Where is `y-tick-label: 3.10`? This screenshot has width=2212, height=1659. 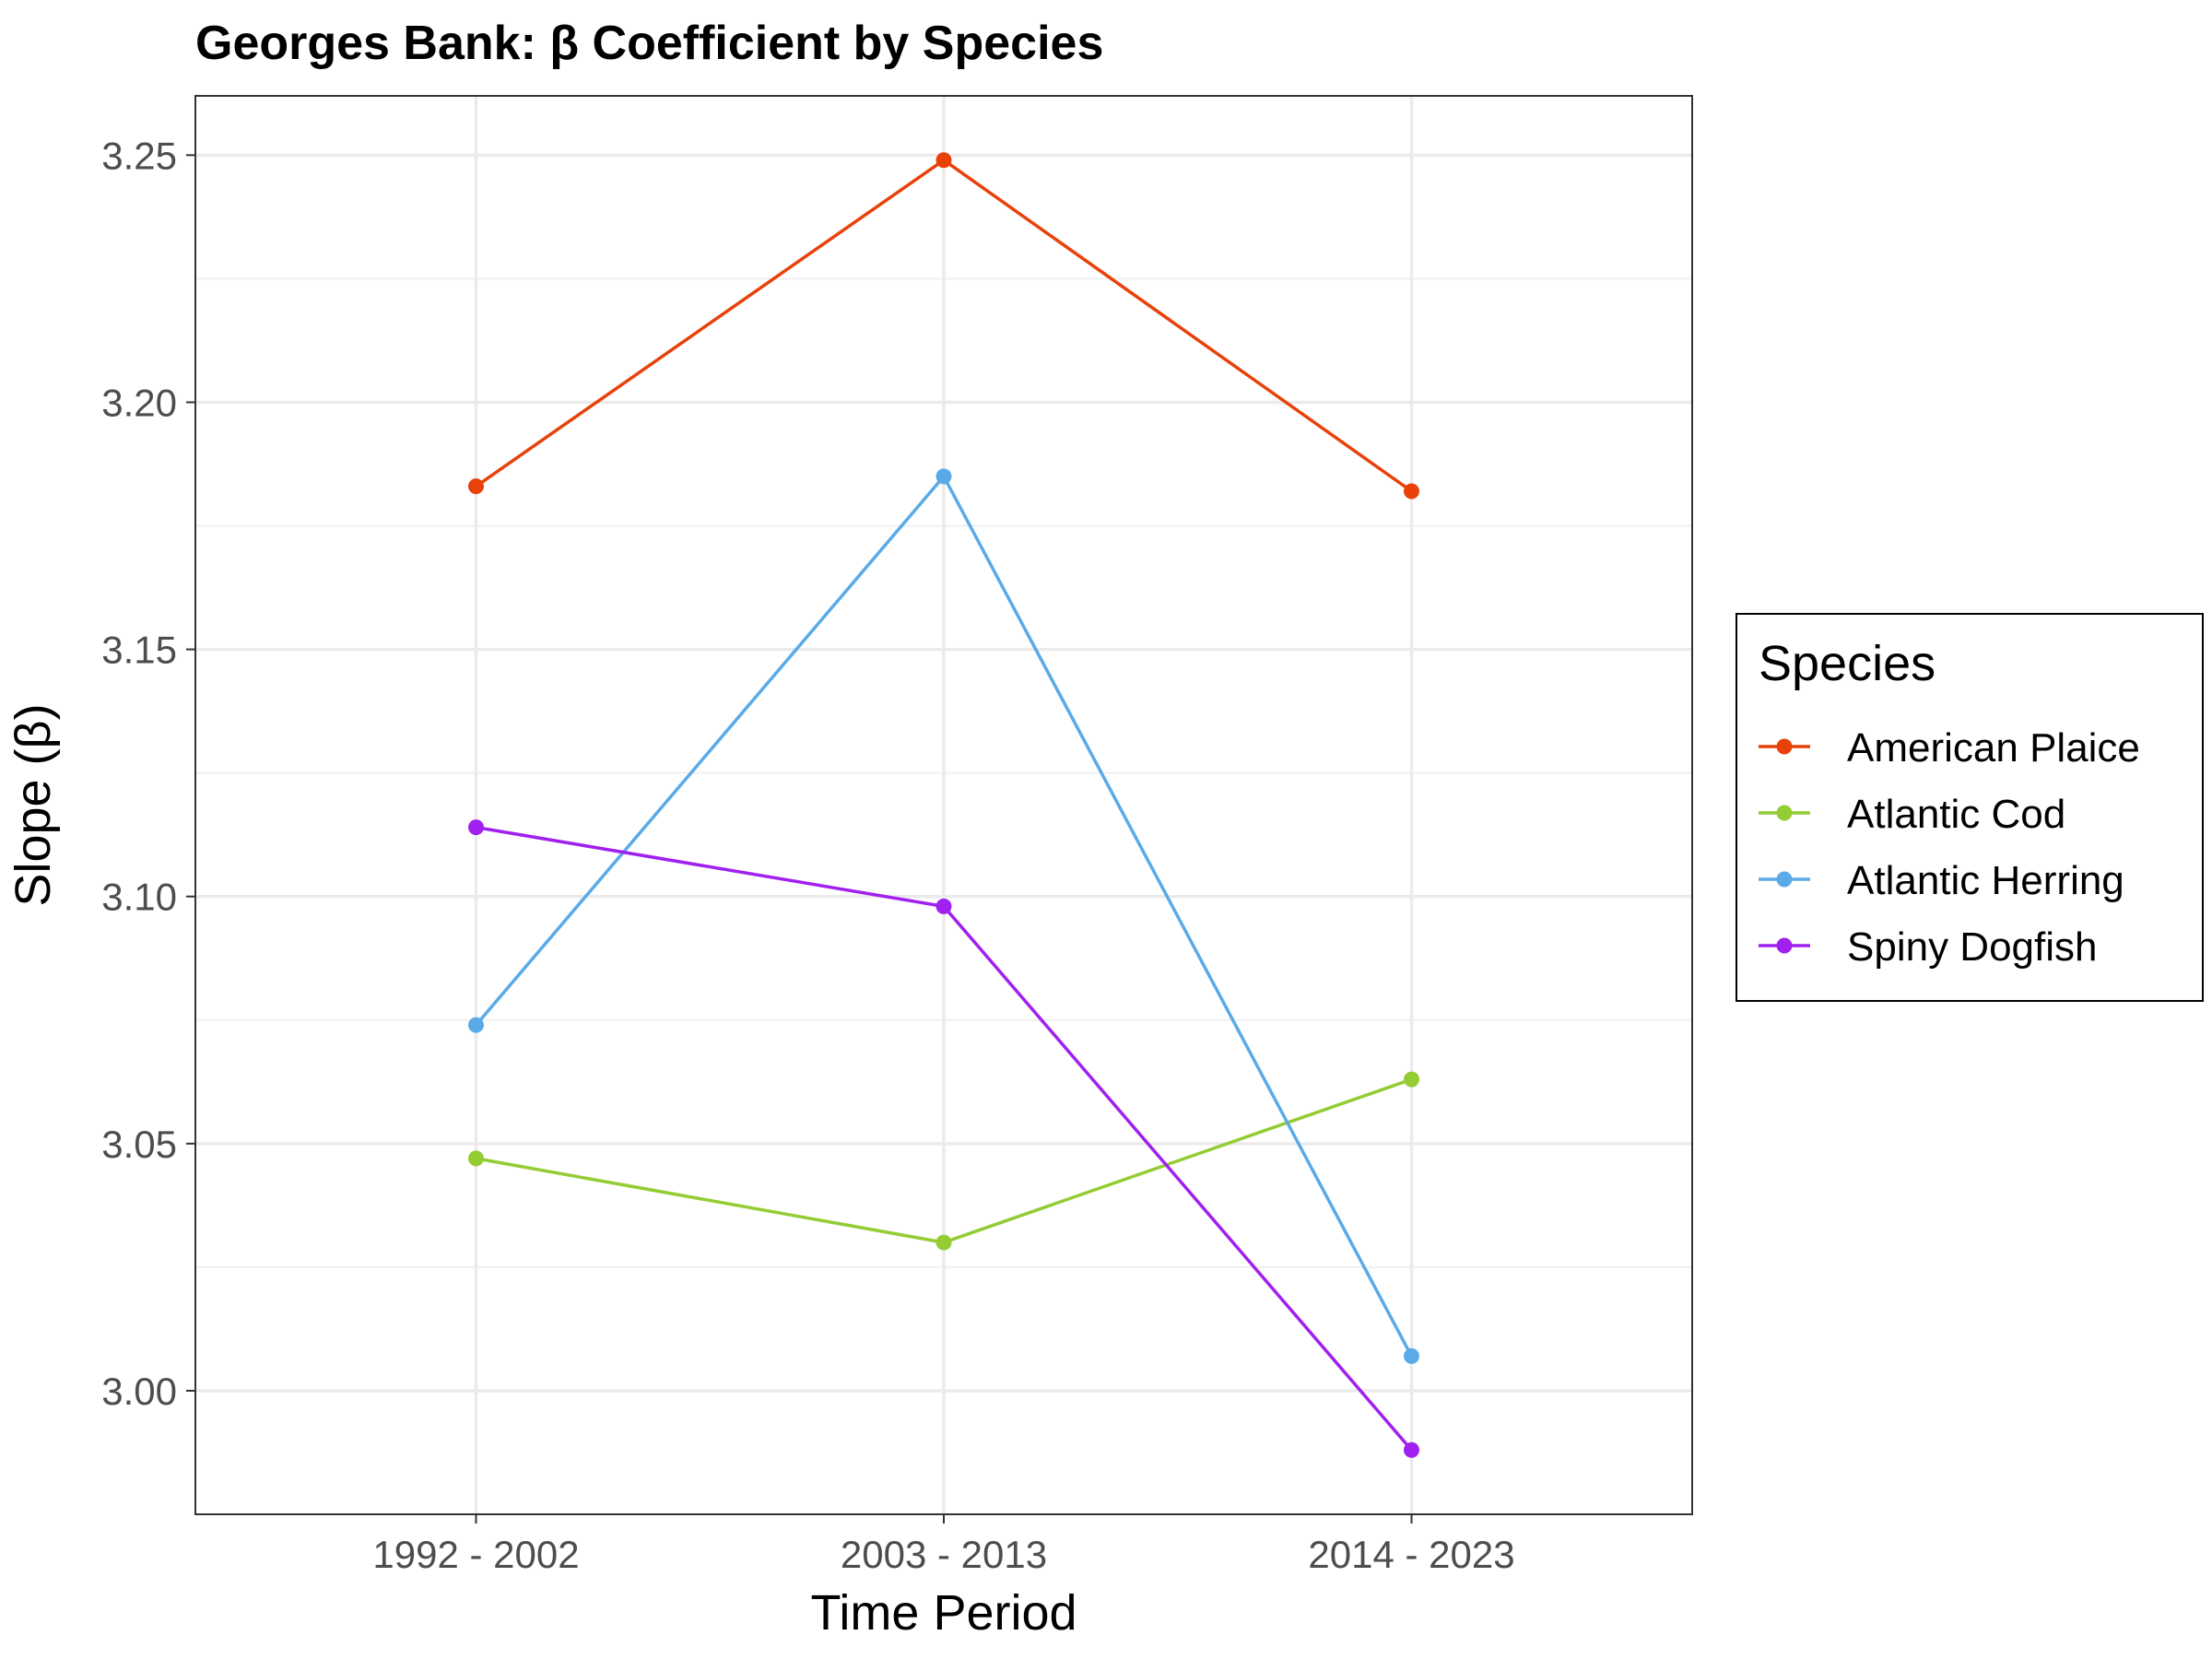 y-tick-label: 3.10 is located at coordinates (139, 897).